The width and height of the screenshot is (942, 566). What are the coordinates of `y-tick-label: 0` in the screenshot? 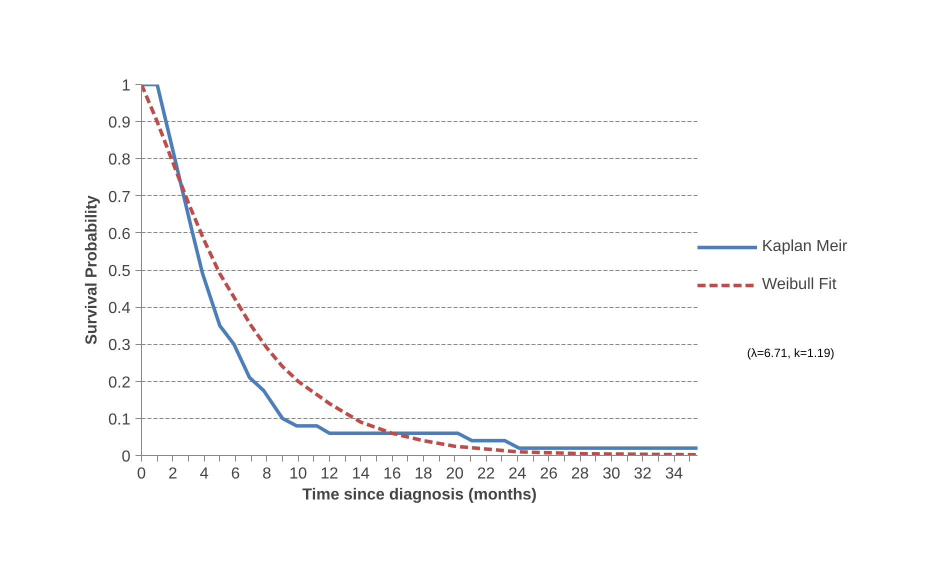 It's located at (126, 457).